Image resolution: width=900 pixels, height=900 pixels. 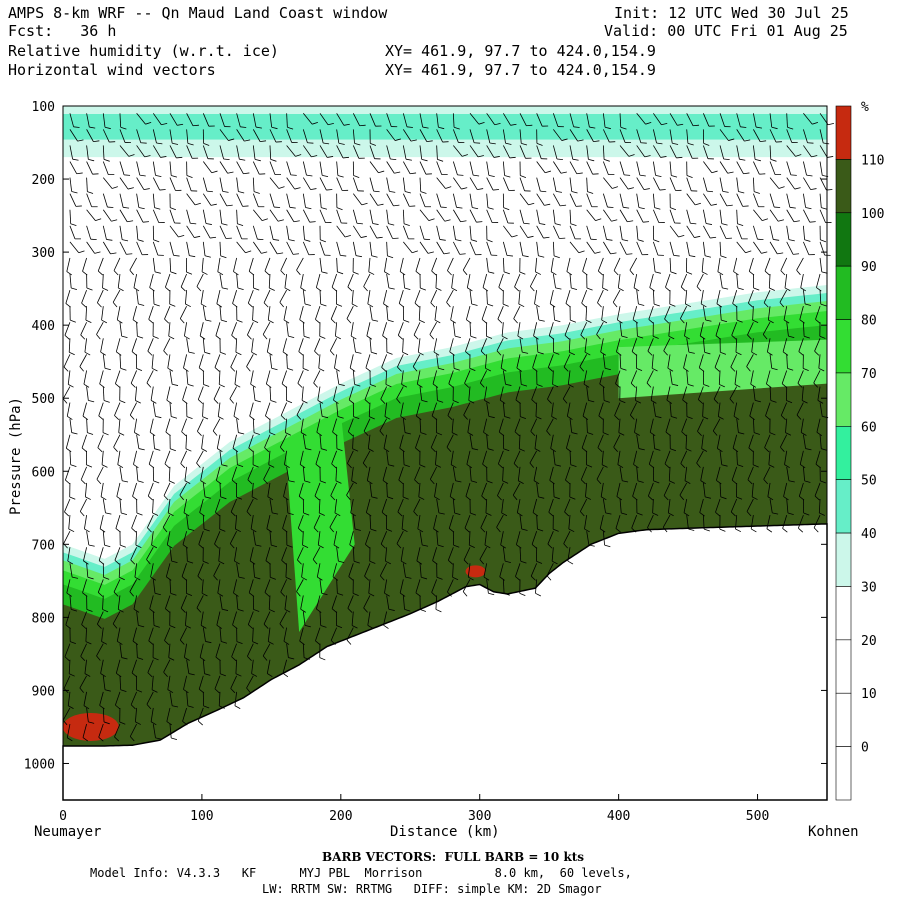 What do you see at coordinates (618, 816) in the screenshot?
I see `x-tick-label: 400` at bounding box center [618, 816].